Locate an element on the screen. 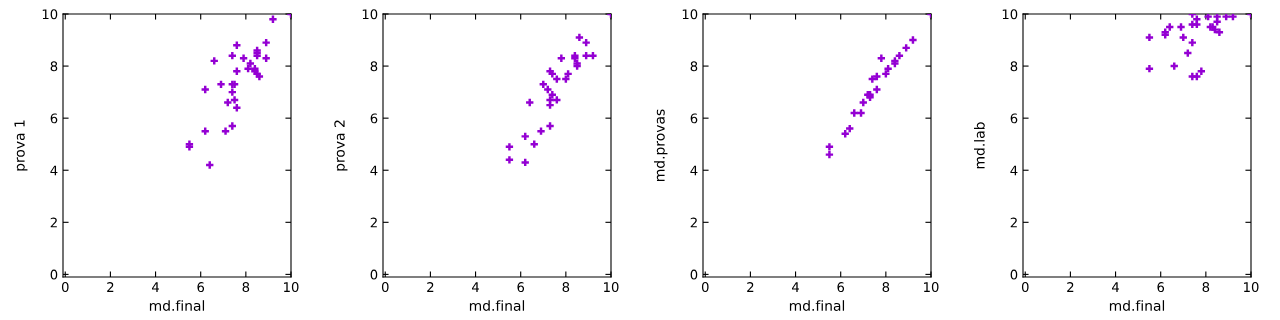 The width and height of the screenshot is (1280, 320). y-axis-title: md.provas is located at coordinates (661, 145).